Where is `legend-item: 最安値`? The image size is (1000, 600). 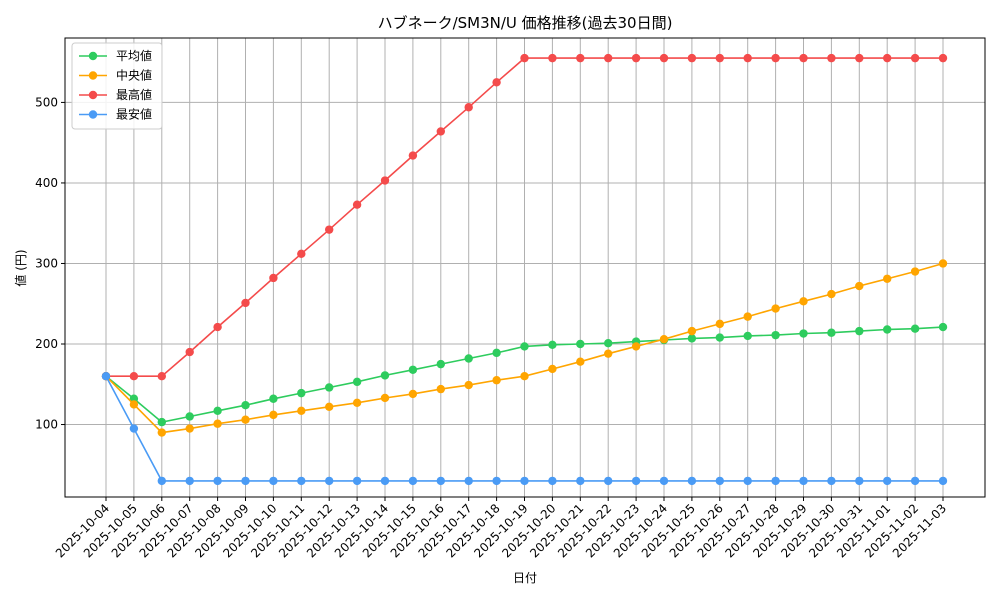
legend-item: 最安値 is located at coordinates (115, 114).